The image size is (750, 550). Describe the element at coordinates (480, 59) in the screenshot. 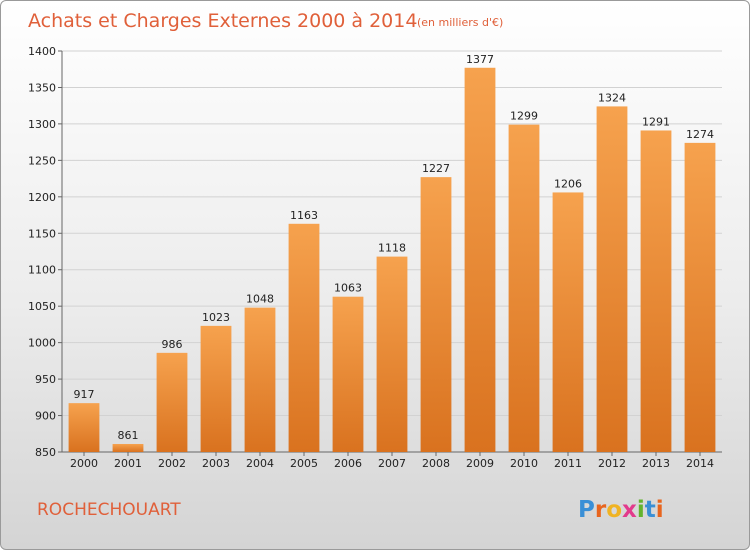

I see `value-label: 1377` at that location.